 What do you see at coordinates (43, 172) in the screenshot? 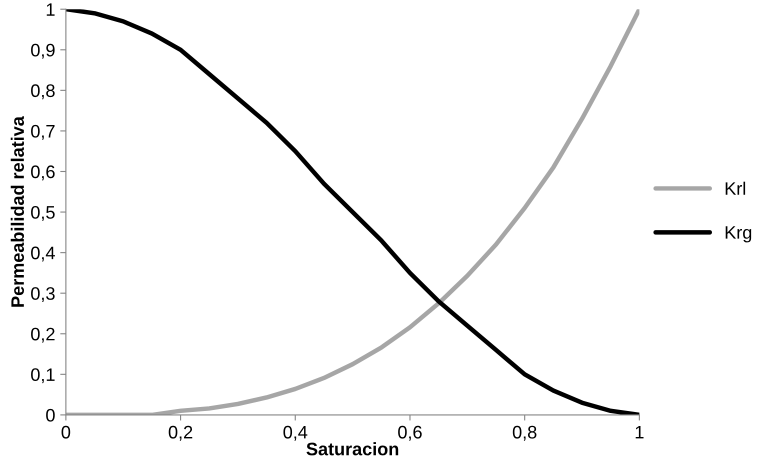
I see `y-tick-label: 0,6` at bounding box center [43, 172].